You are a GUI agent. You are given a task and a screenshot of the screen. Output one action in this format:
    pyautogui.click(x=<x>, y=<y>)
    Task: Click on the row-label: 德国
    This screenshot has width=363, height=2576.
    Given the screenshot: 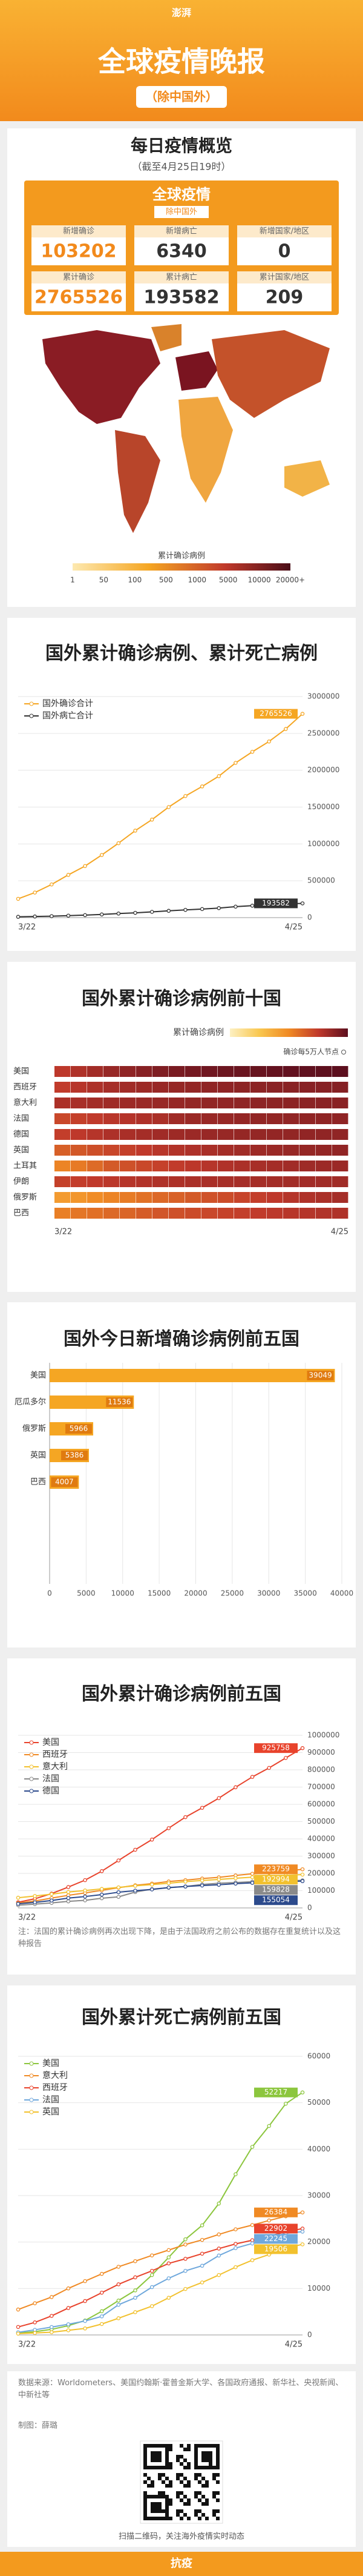 What is the action you would take?
    pyautogui.click(x=21, y=1134)
    